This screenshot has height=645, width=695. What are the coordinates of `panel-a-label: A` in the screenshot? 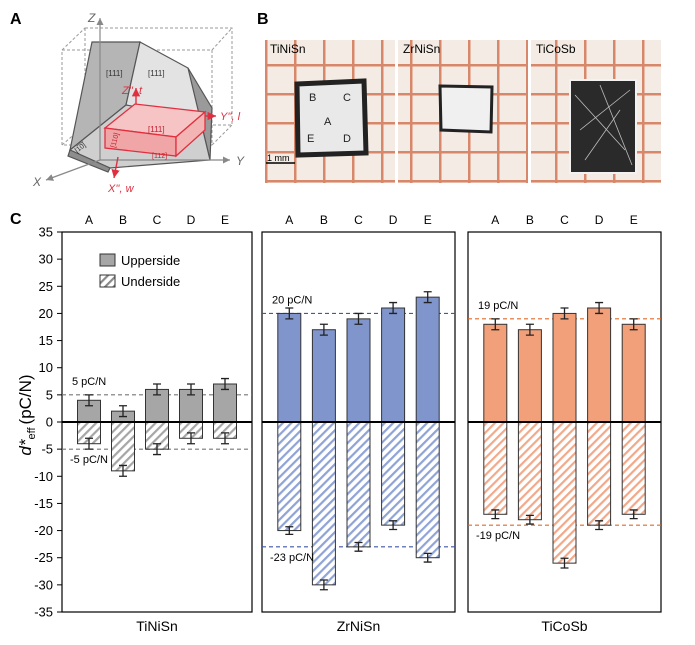 It's located at (16, 19).